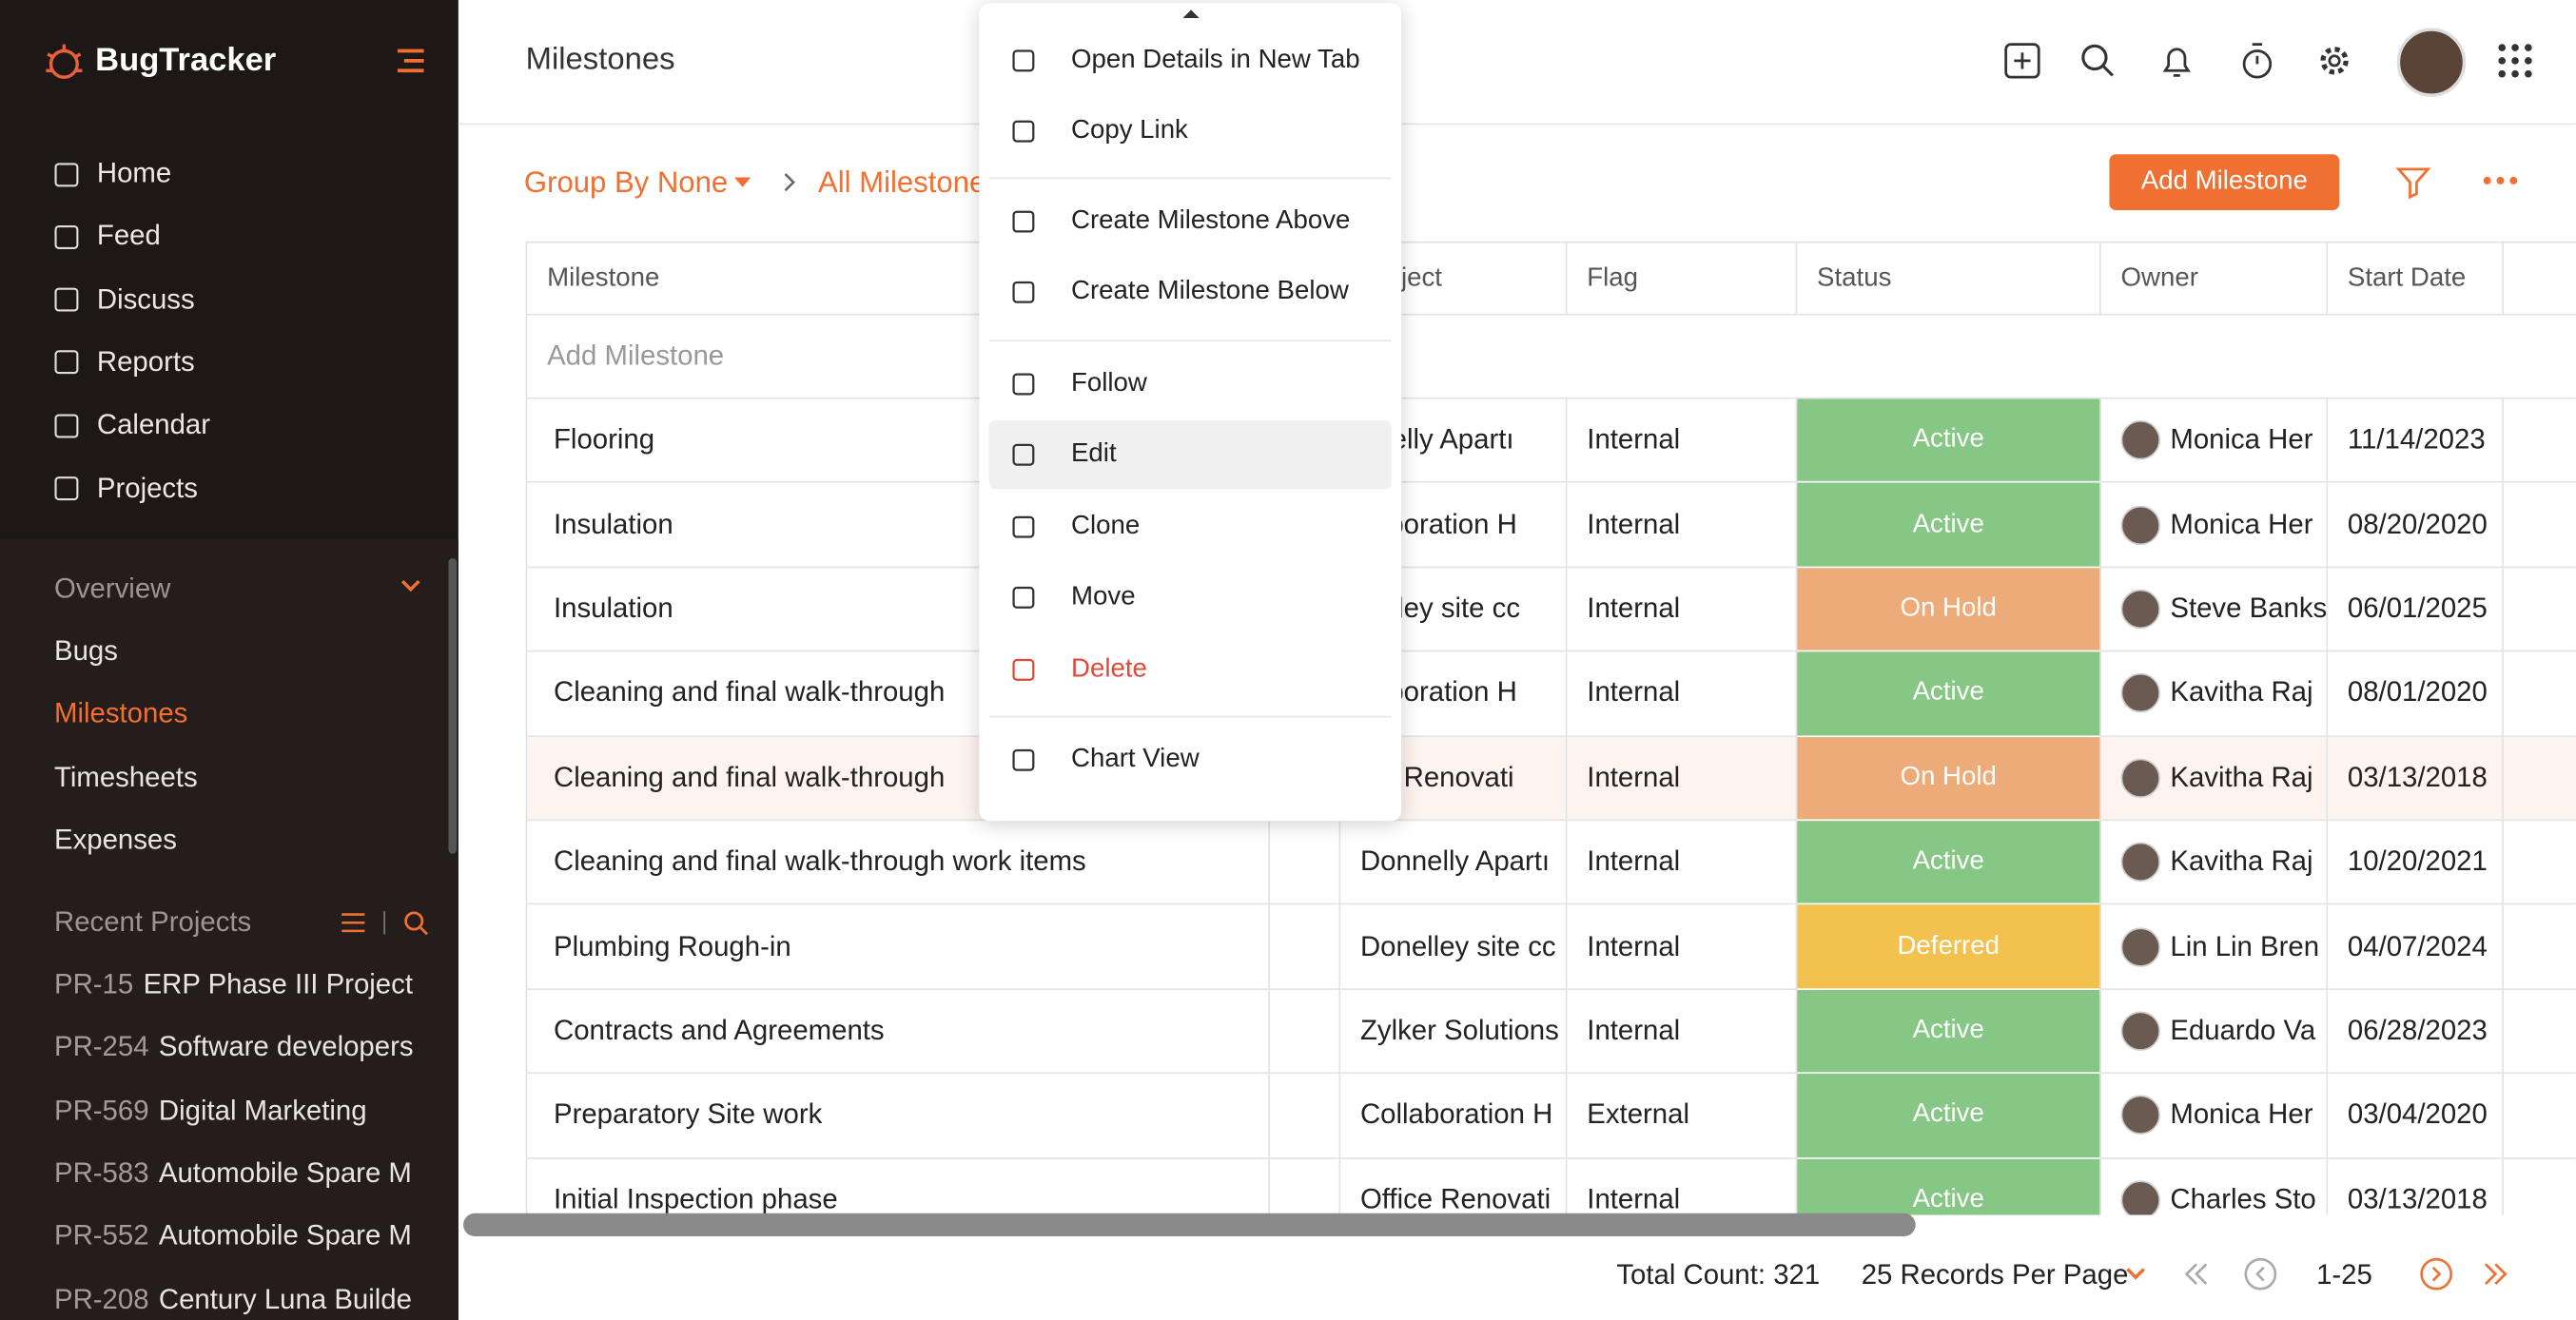 This screenshot has width=2576, height=1320. What do you see at coordinates (1190, 597) in the screenshot?
I see `menu-item: Move` at bounding box center [1190, 597].